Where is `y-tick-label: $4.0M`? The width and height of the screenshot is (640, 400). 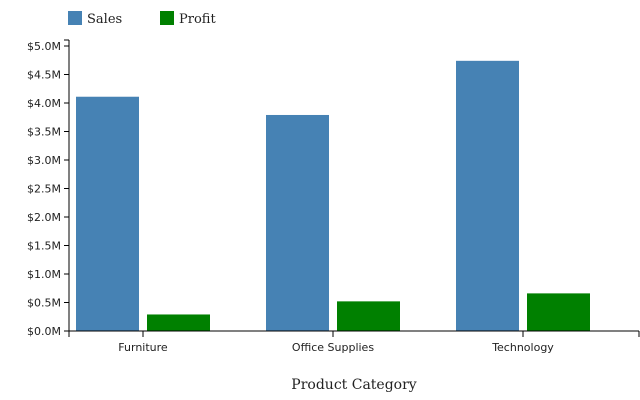
y-tick-label: $4.0M is located at coordinates (44, 103).